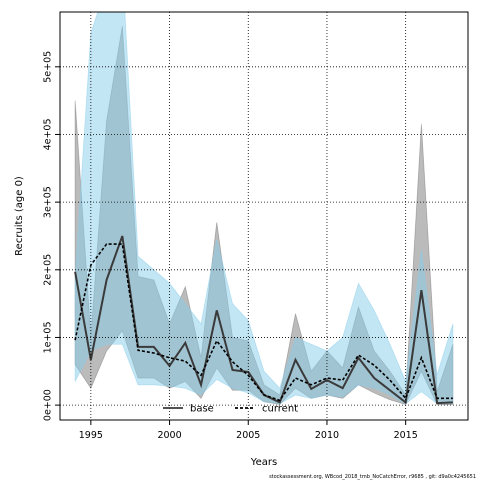 The width and height of the screenshot is (480, 480). I want to click on x-tick-label: 2015, so click(406, 435).